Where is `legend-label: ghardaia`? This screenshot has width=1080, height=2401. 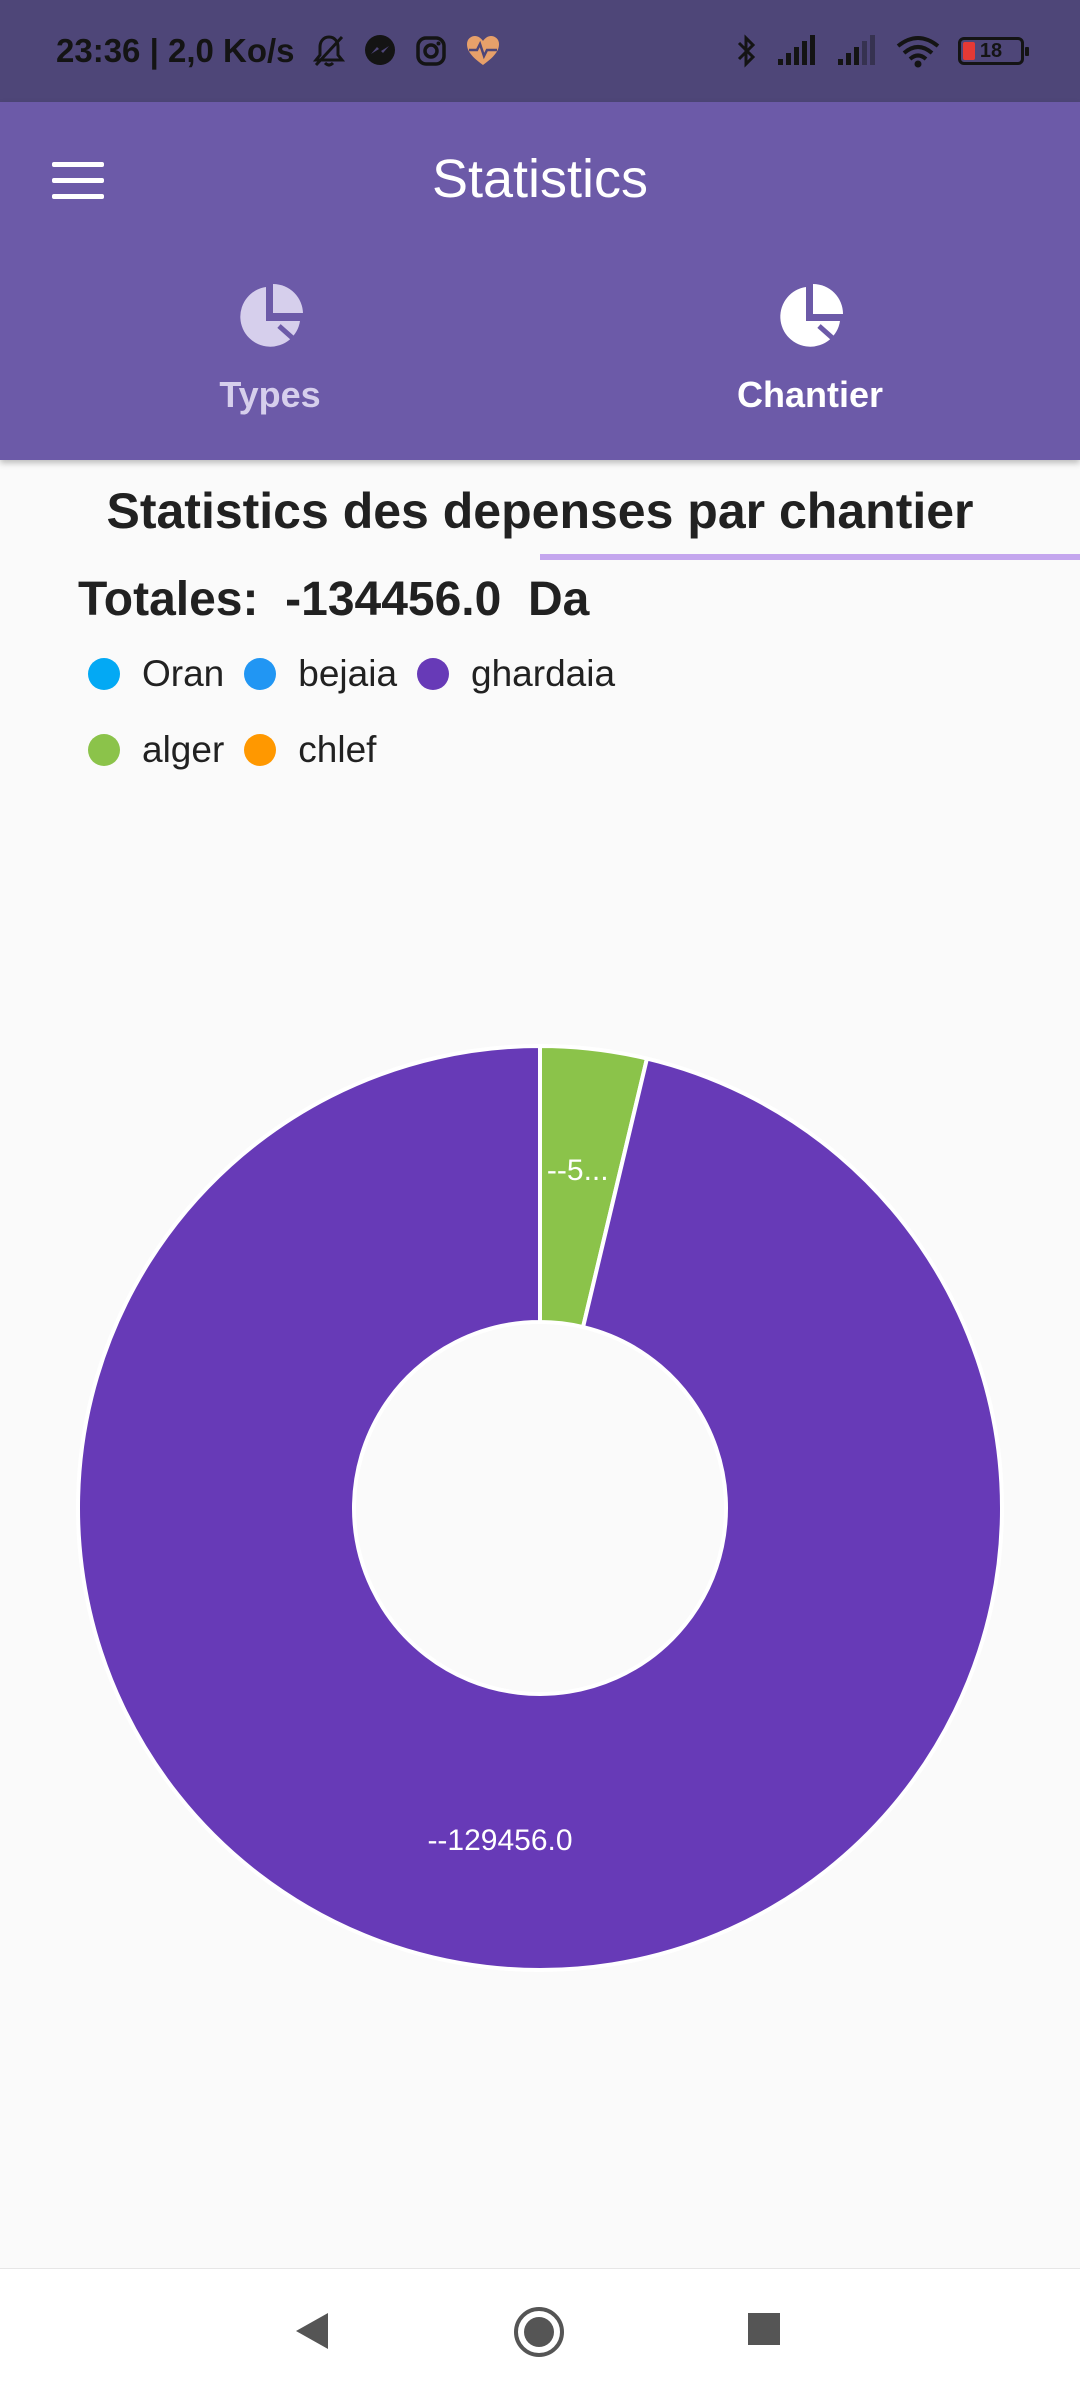
legend-label: ghardaia is located at coordinates (543, 673).